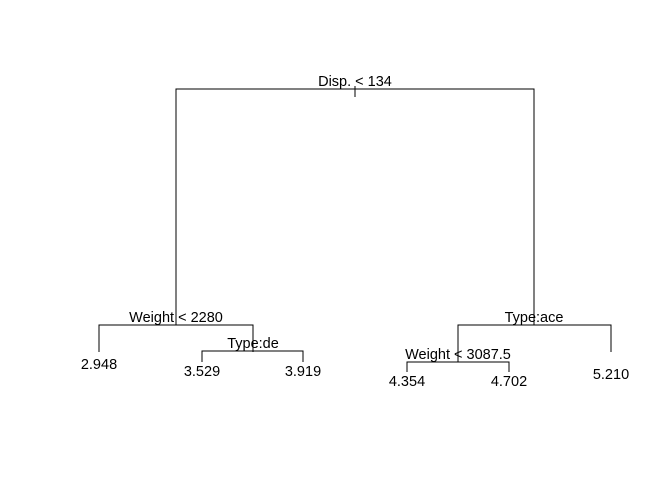 The width and height of the screenshot is (672, 480). What do you see at coordinates (534, 318) in the screenshot?
I see `node-right-split-label: Type:ace` at bounding box center [534, 318].